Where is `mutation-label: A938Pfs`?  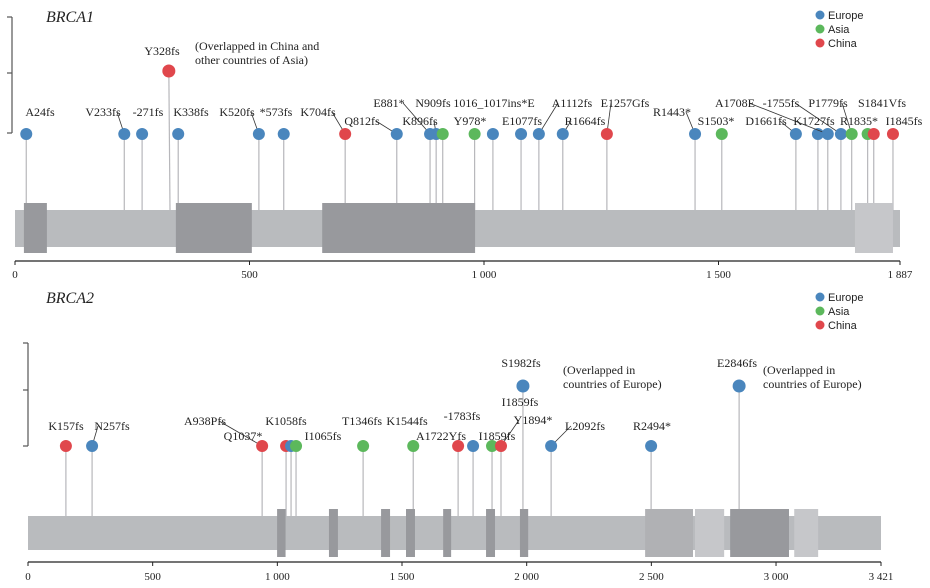 mutation-label: A938Pfs is located at coordinates (205, 421).